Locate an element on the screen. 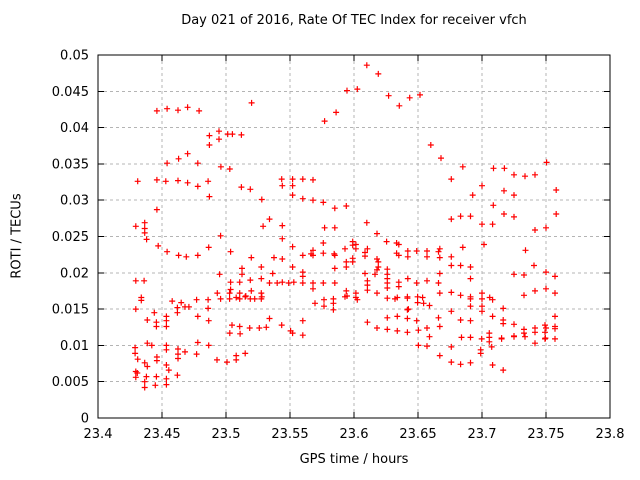 Image resolution: width=640 pixels, height=480 pixels. svg-text: 23.6 is located at coordinates (354, 434).